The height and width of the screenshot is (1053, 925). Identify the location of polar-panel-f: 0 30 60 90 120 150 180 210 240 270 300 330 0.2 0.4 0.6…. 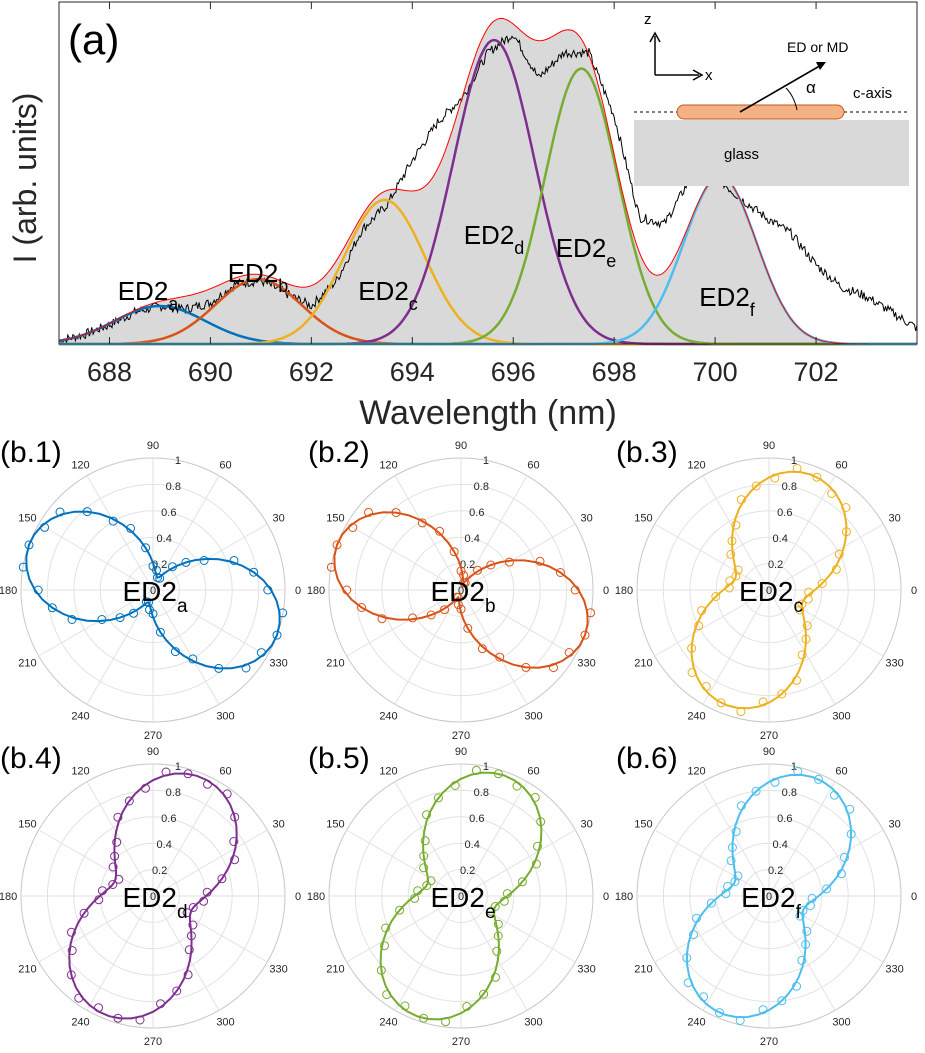
(766, 895).